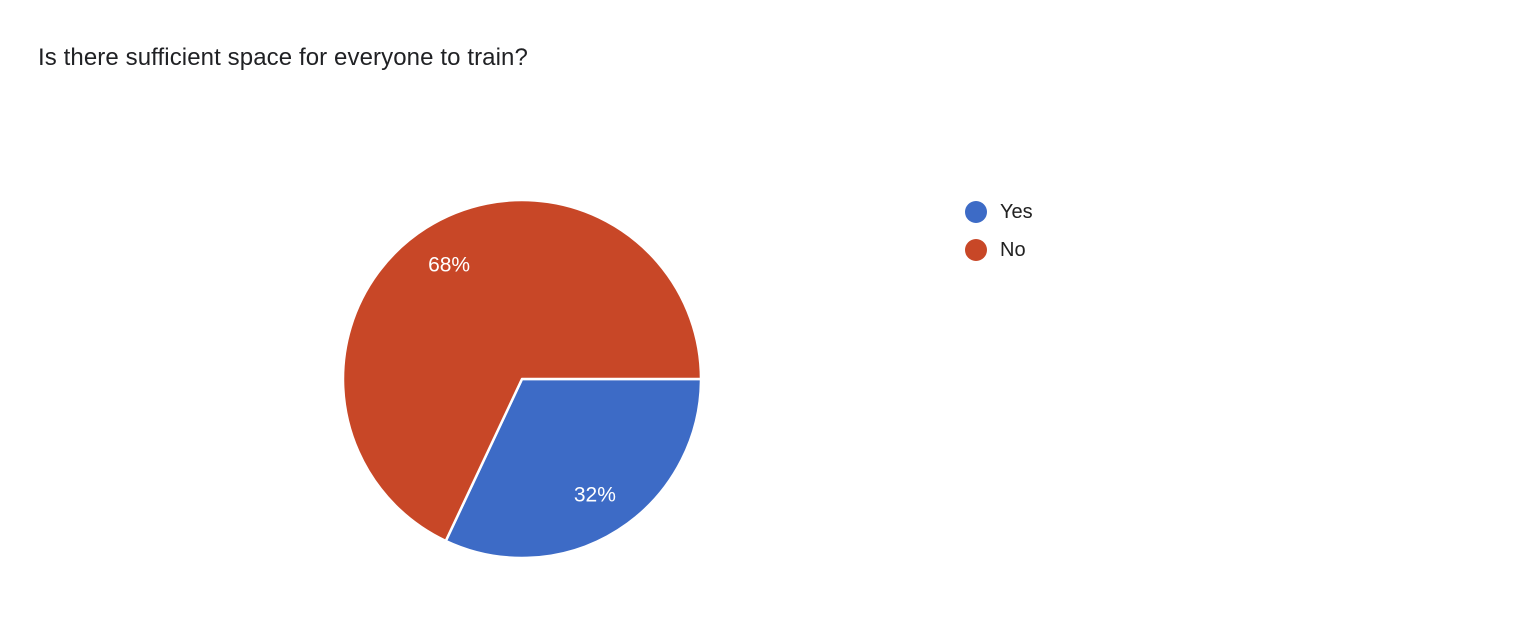 This screenshot has width=1526, height=626. I want to click on pie-slice-yes, so click(573, 468).